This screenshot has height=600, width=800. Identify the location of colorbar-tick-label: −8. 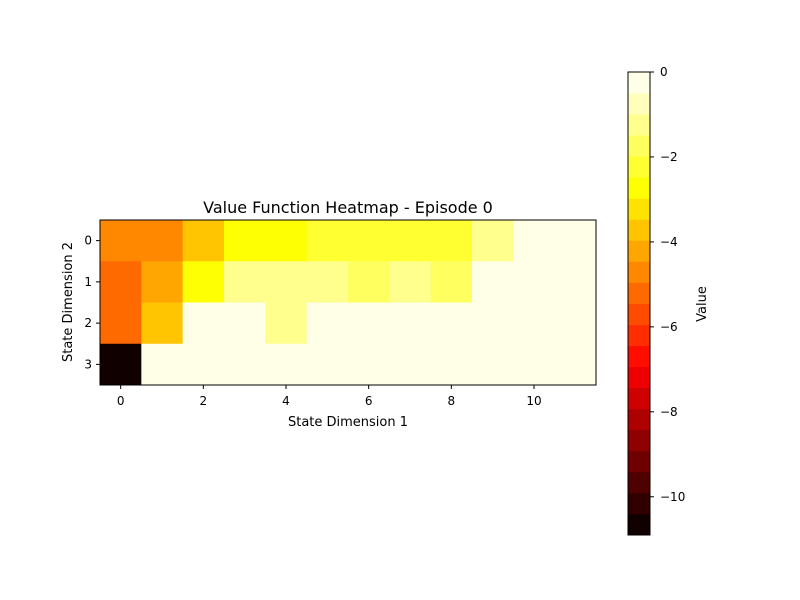
(669, 412).